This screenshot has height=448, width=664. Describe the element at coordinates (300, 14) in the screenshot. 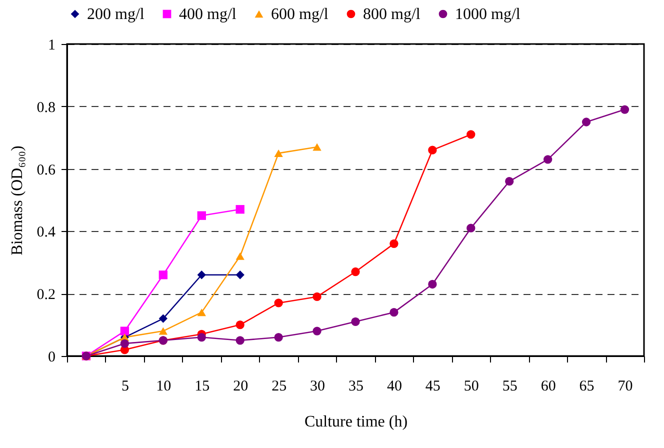

I see `legend-label: 600 mg/l` at that location.